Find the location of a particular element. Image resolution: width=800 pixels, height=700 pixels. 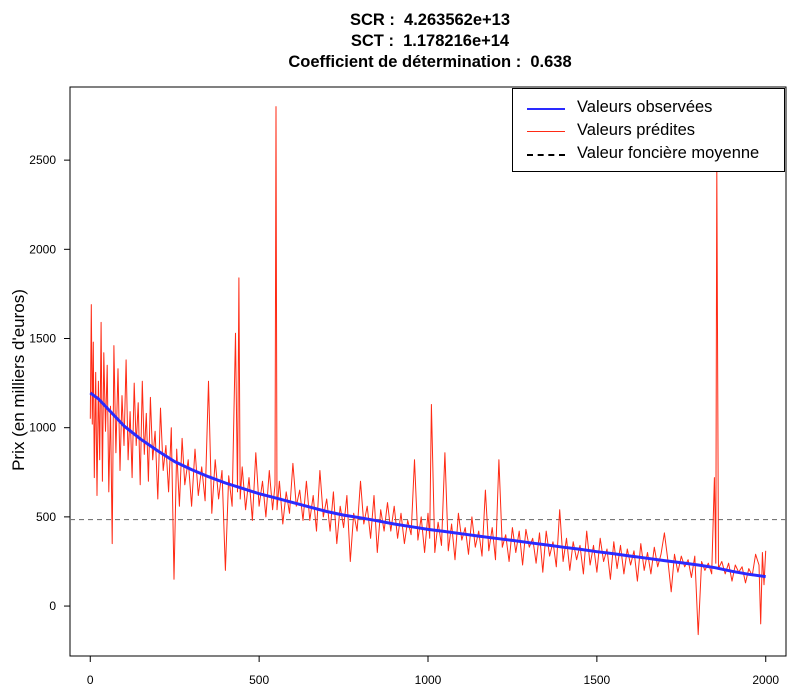

x-tick-label: 500 is located at coordinates (259, 680).